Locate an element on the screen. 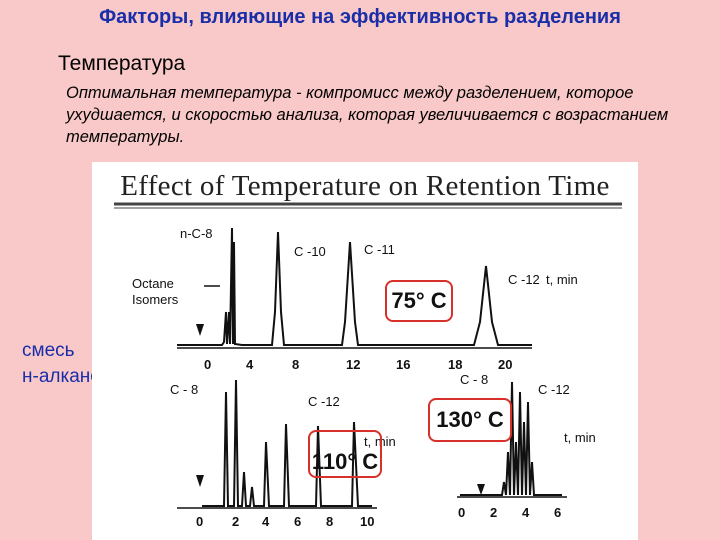  figure-title: Effect of Temperature on Retention Time is located at coordinates (365, 186).